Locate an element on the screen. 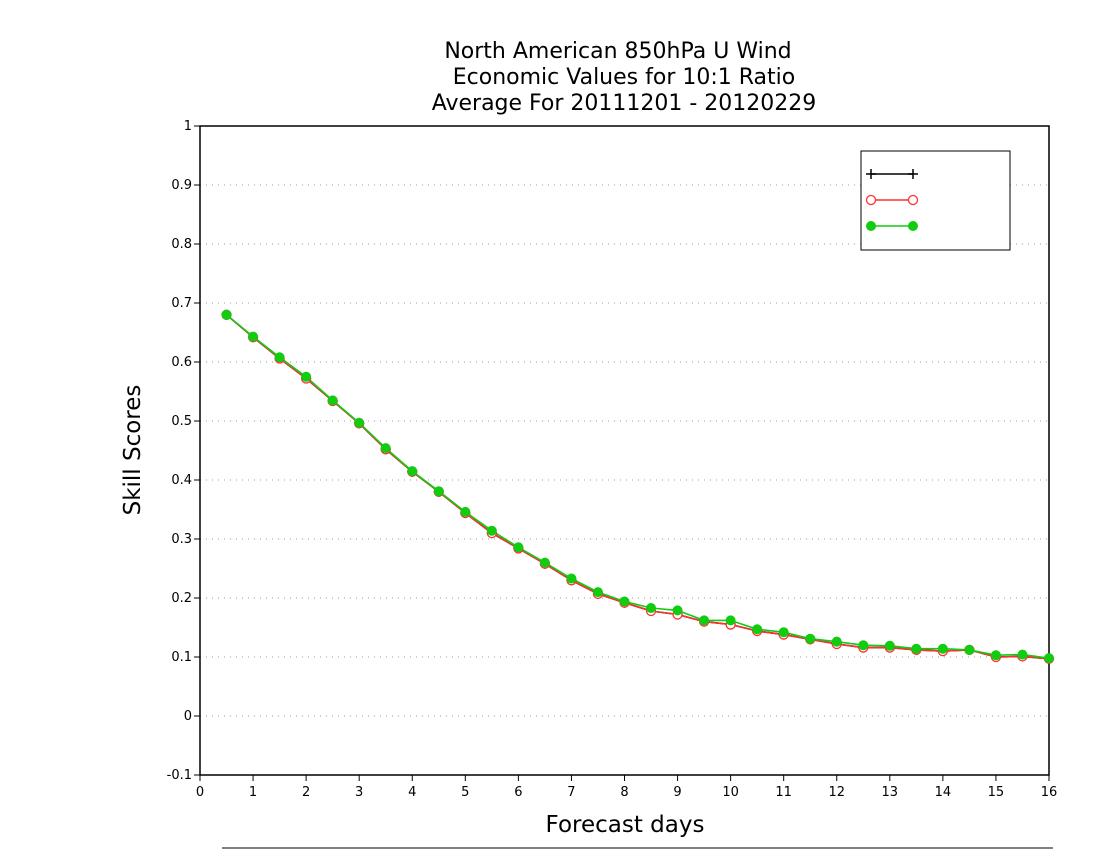 The image size is (1100, 850). y-tick-label: 0.7 is located at coordinates (181, 303).